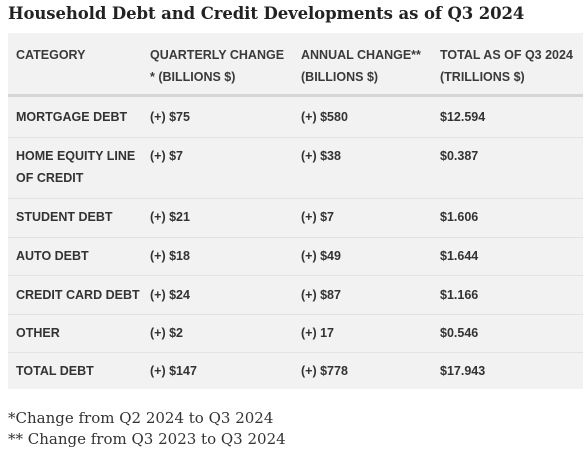 This screenshot has height=457, width=586. I want to click on footnote-annual: ** Change from Q3 2023 to Q3 2024, so click(147, 439).